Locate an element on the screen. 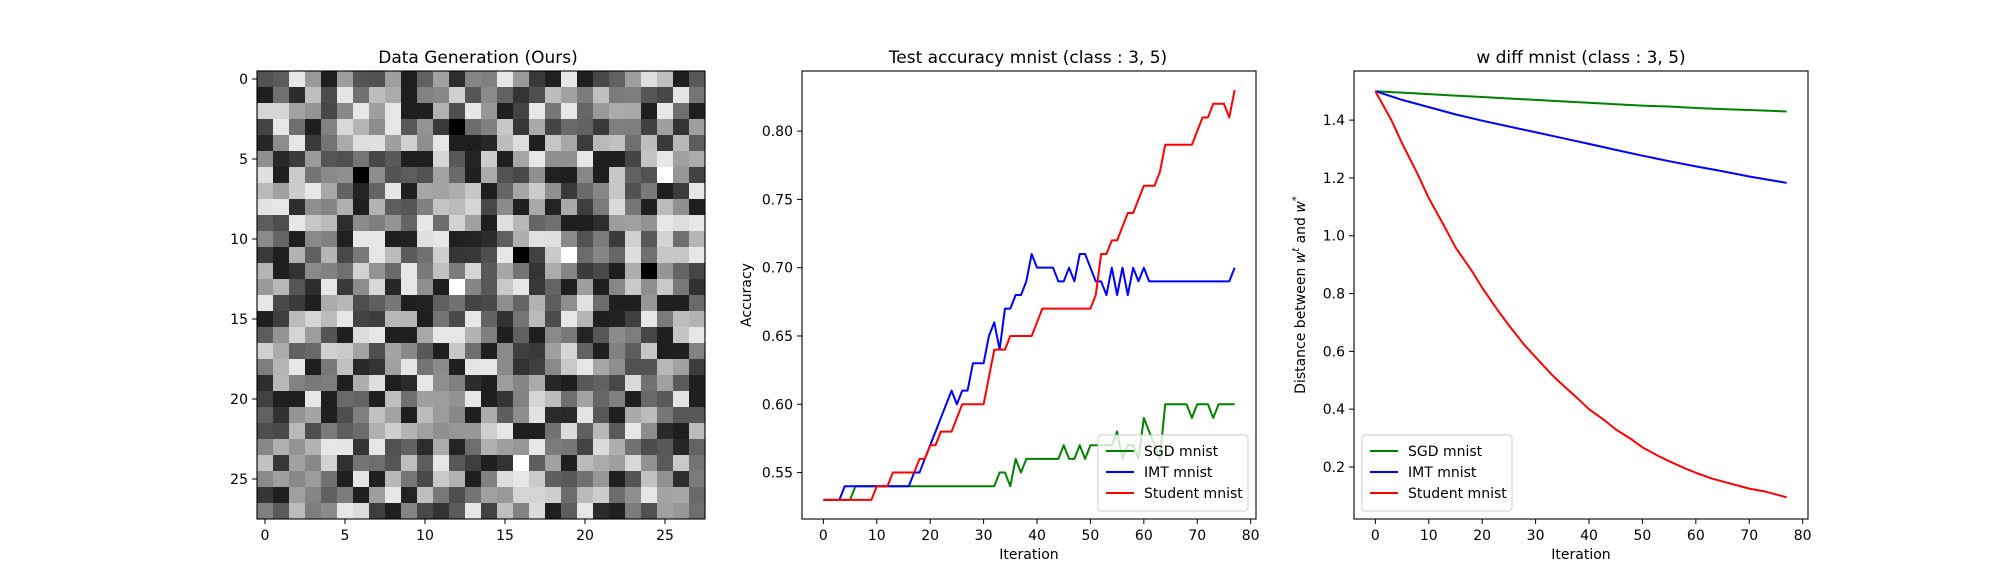 The image size is (2000, 580). x-tick-label: 30 is located at coordinates (984, 536).